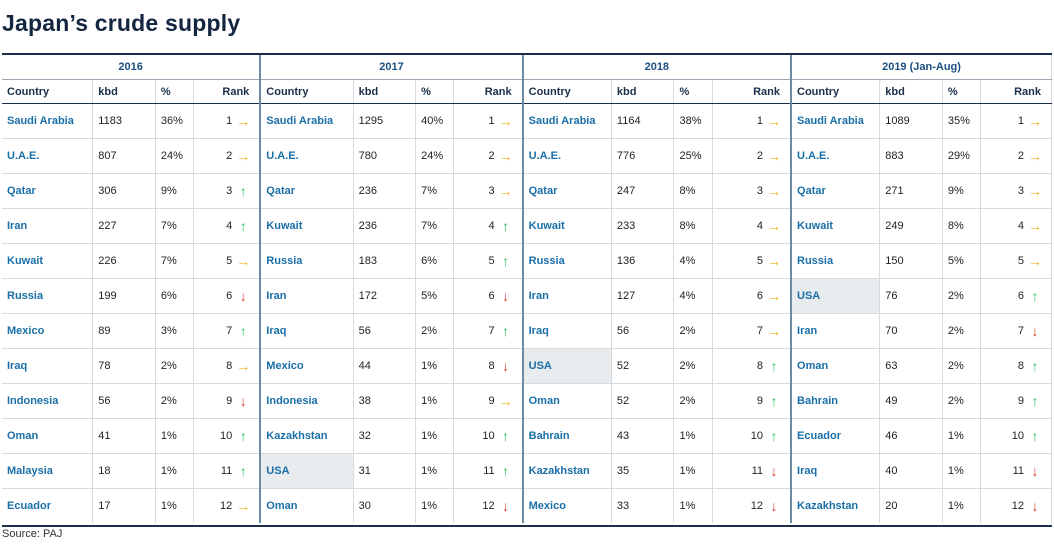 The image size is (1054, 546). What do you see at coordinates (1020, 191) in the screenshot?
I see `rank-number: 3` at bounding box center [1020, 191].